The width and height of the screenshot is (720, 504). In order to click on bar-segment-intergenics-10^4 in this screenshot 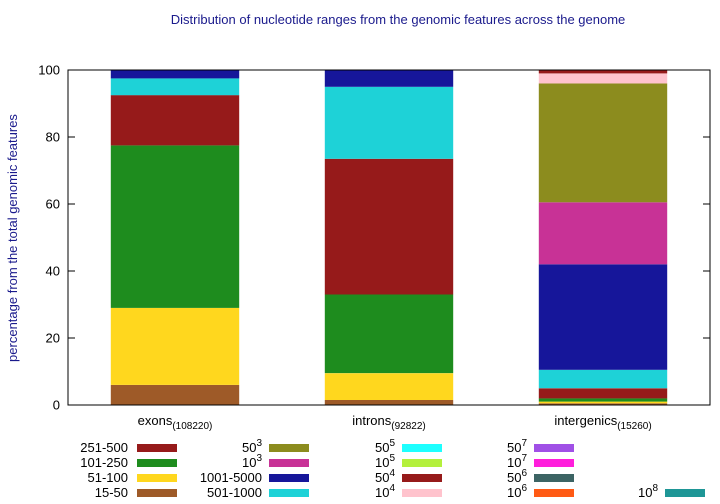, I will do `click(603, 78)`.